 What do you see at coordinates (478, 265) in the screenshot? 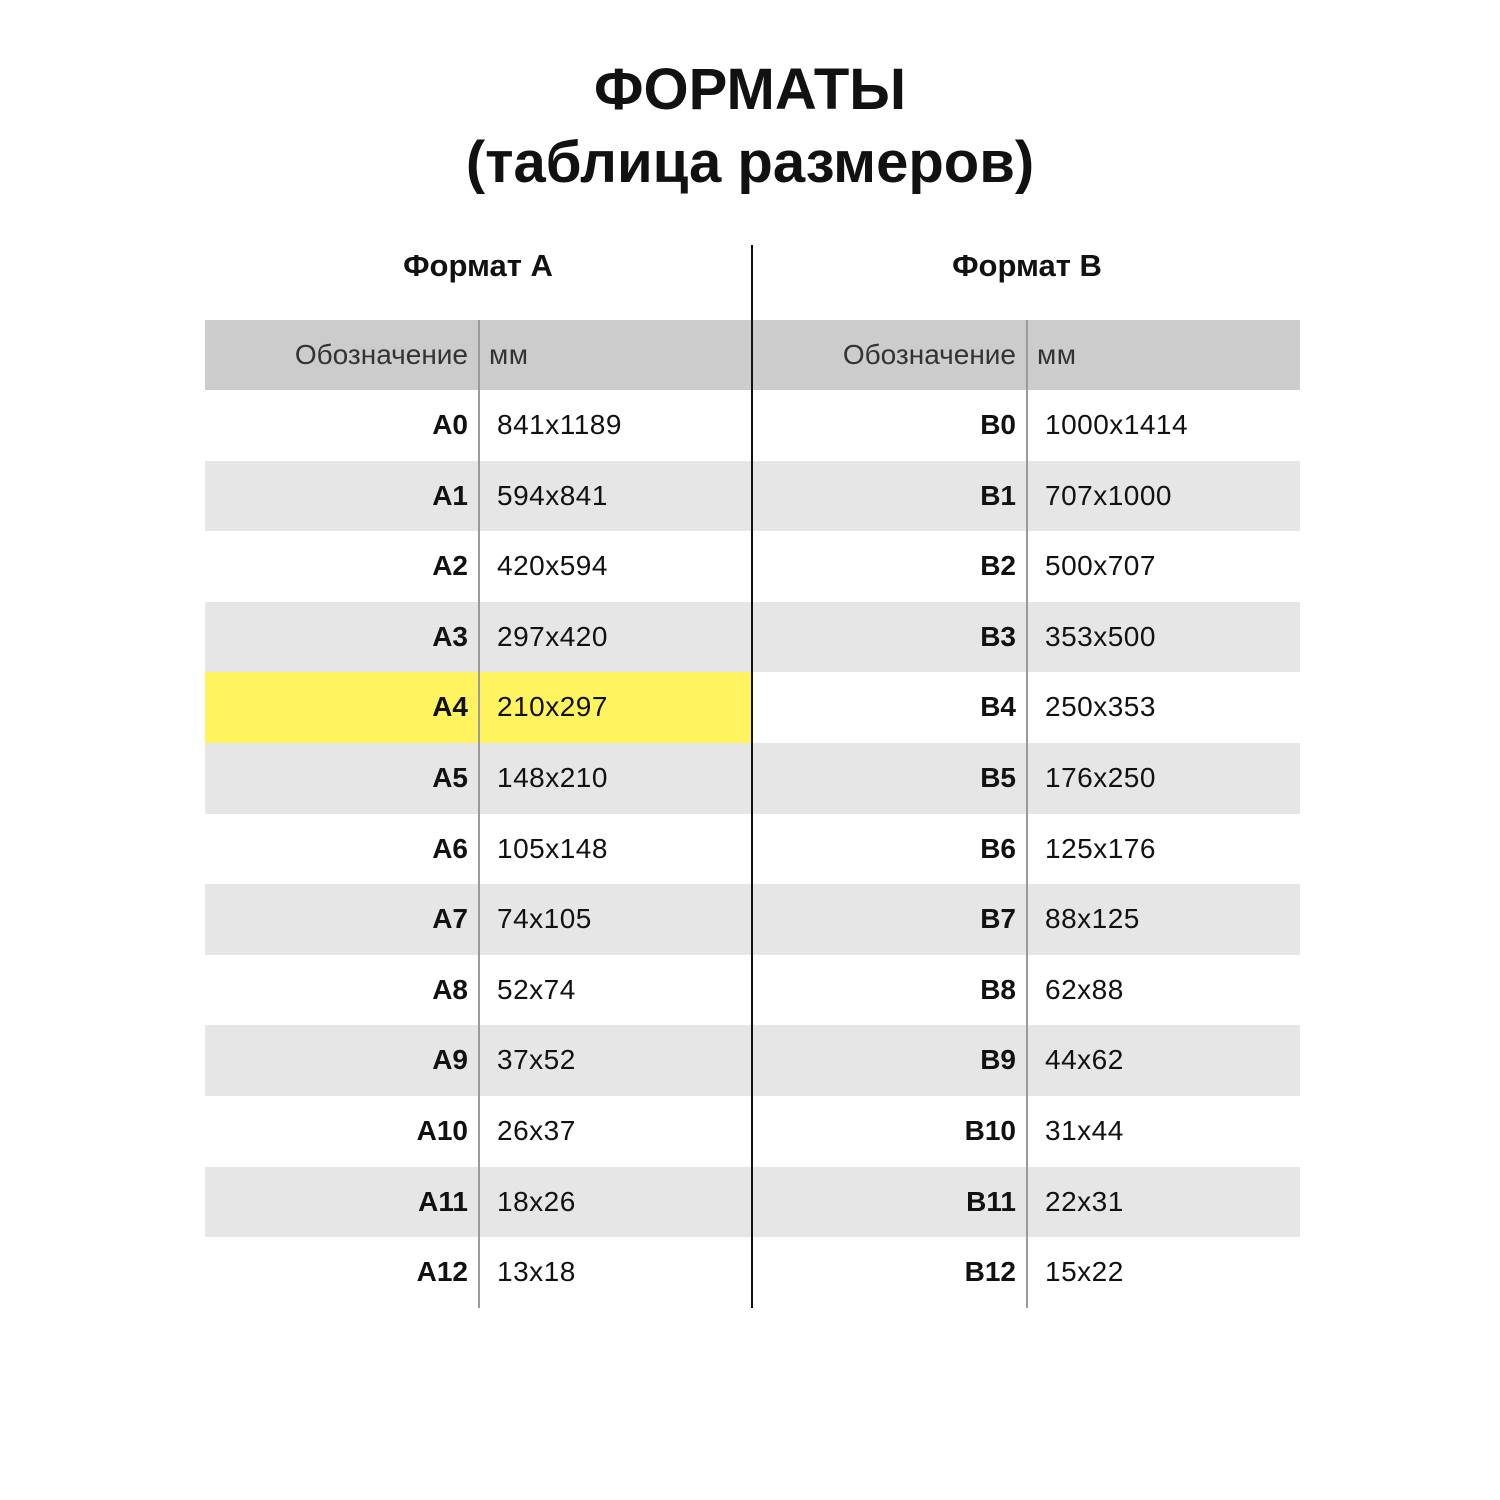
I see `section-title-format-a: Формат А` at bounding box center [478, 265].